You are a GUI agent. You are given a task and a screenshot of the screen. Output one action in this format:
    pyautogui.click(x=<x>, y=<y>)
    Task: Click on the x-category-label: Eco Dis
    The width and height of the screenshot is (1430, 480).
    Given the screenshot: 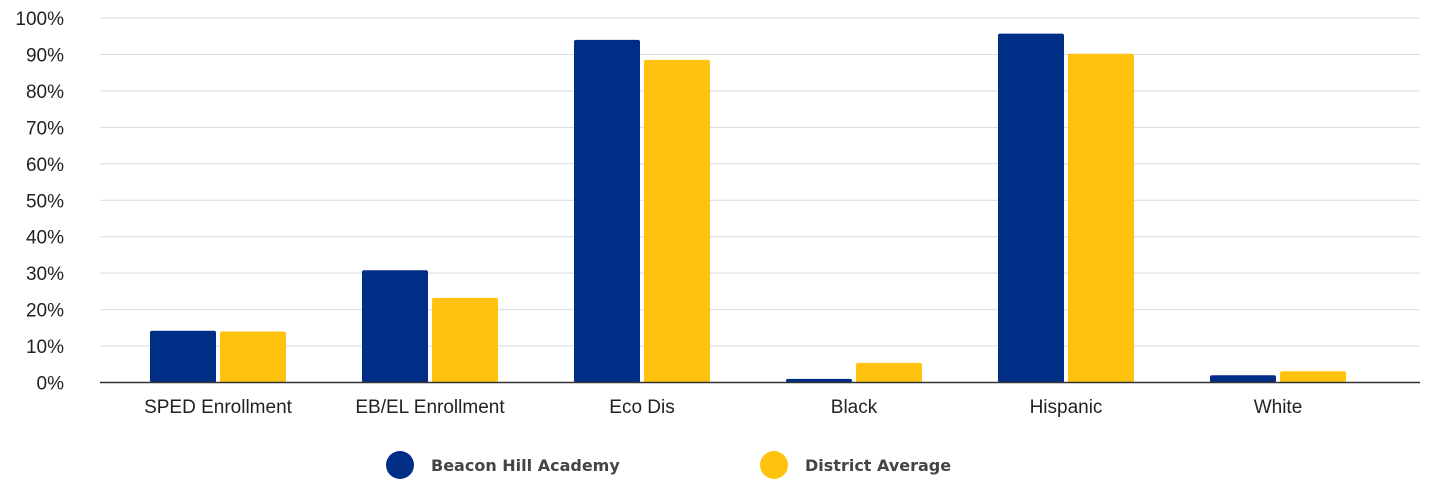 What is the action you would take?
    pyautogui.click(x=641, y=407)
    